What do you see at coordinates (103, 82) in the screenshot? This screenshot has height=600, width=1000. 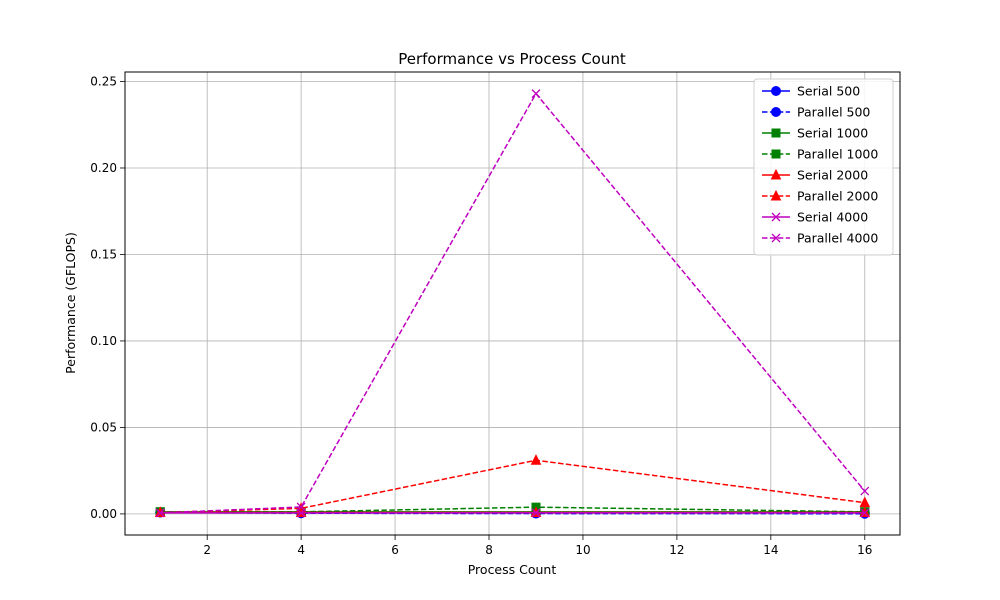 I see `y-tick-label: 0.25` at bounding box center [103, 82].